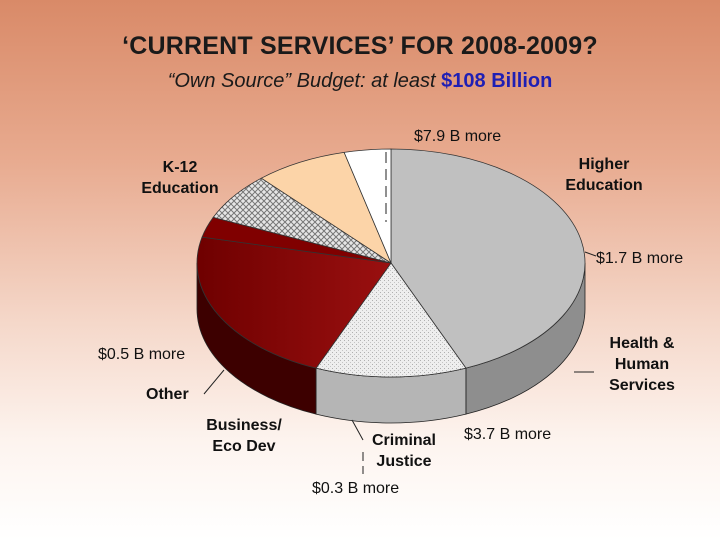 The width and height of the screenshot is (720, 540). I want to click on label-k12-line2: Education, so click(180, 188).